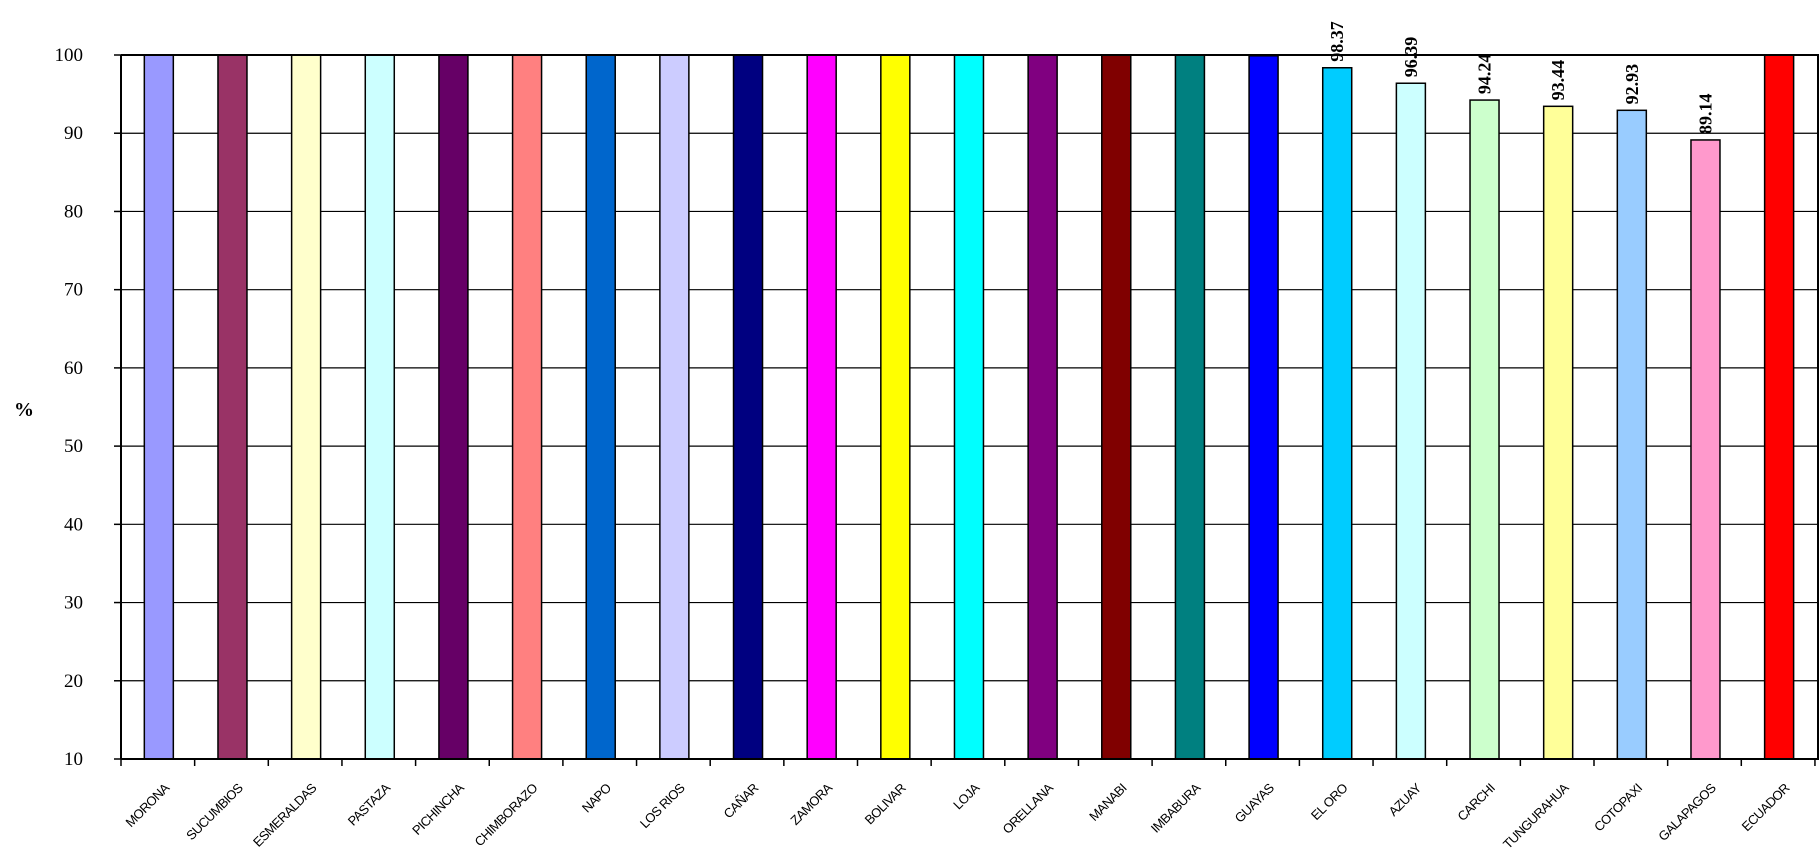 The width and height of the screenshot is (1819, 862). Describe the element at coordinates (1027, 808) in the screenshot. I see `x-tick-label: ORELLANA` at that location.